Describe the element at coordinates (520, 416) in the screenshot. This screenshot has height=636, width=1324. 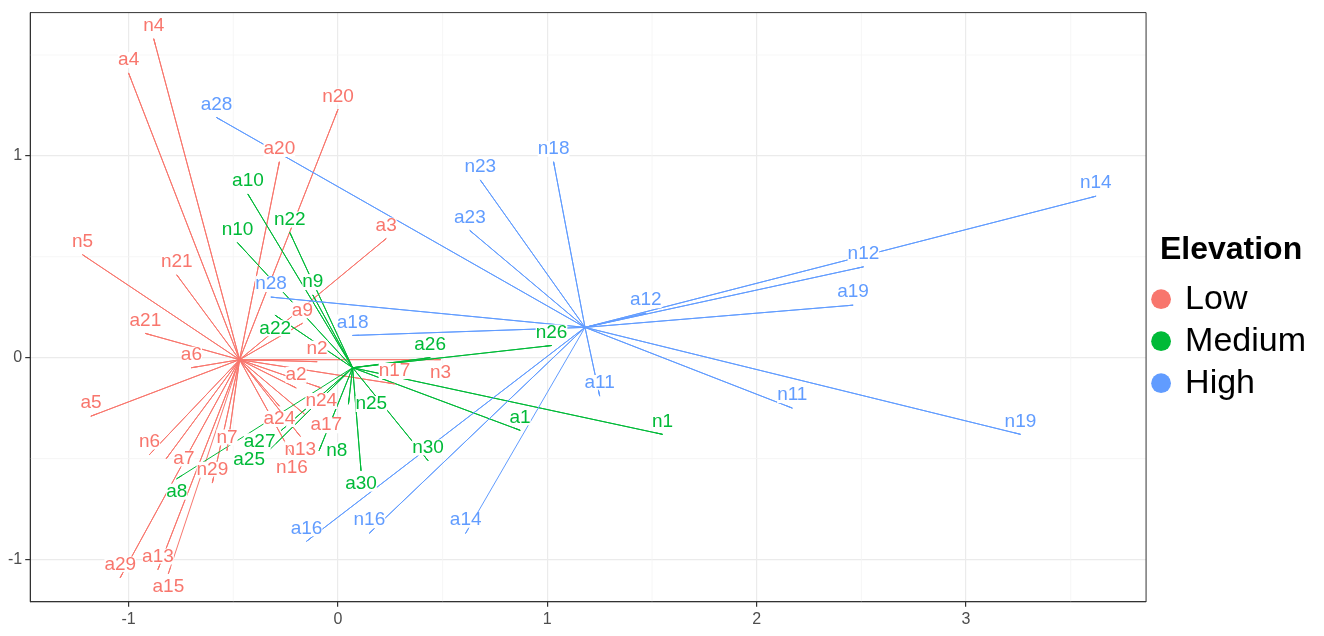
I see `data-label: a1` at that location.